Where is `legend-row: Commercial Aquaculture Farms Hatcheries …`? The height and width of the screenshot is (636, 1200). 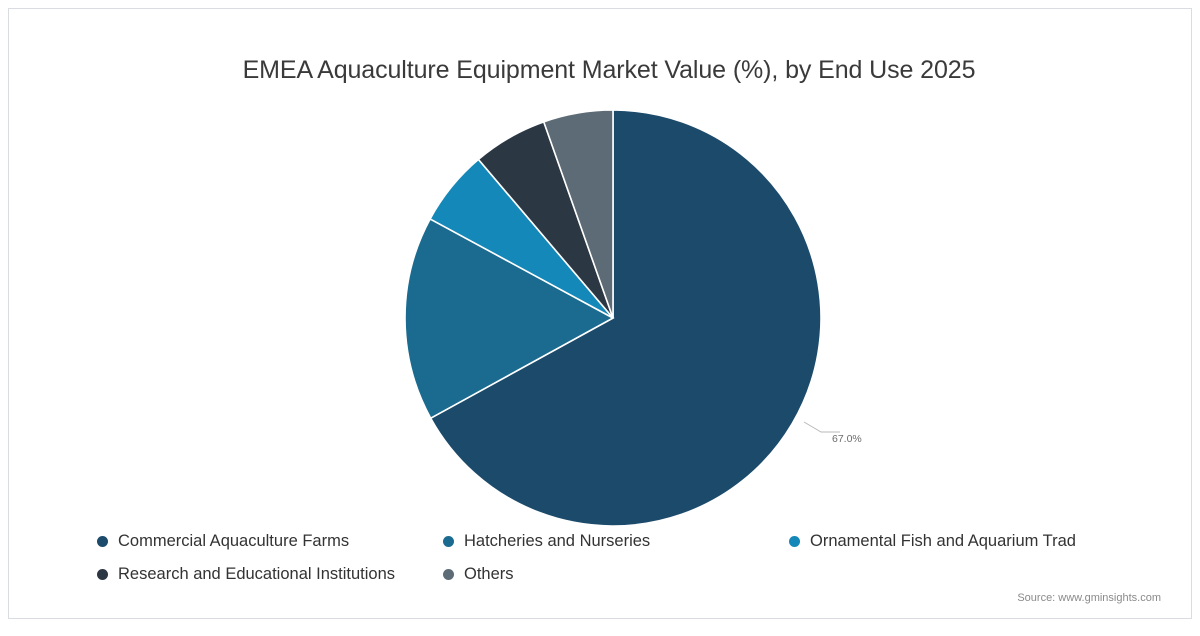 legend-row: Commercial Aquaculture Farms Hatcheries … is located at coordinates (612, 541).